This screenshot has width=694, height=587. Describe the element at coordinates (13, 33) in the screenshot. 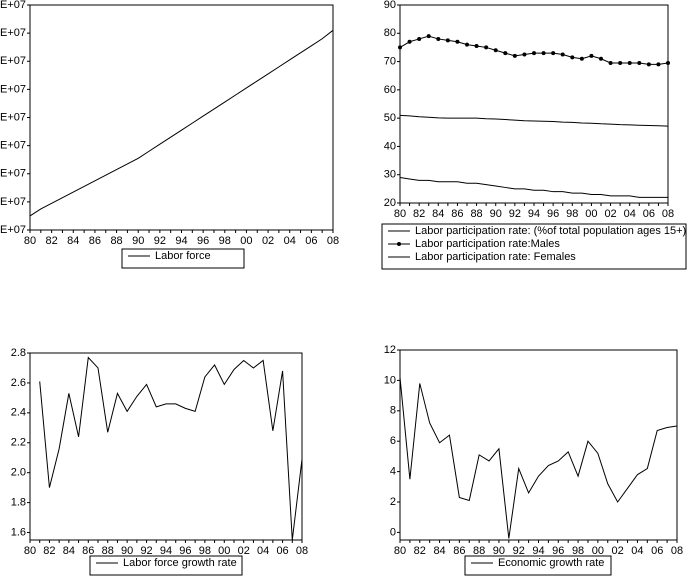

I see `y-tick-label: 2.60E+07` at that location.